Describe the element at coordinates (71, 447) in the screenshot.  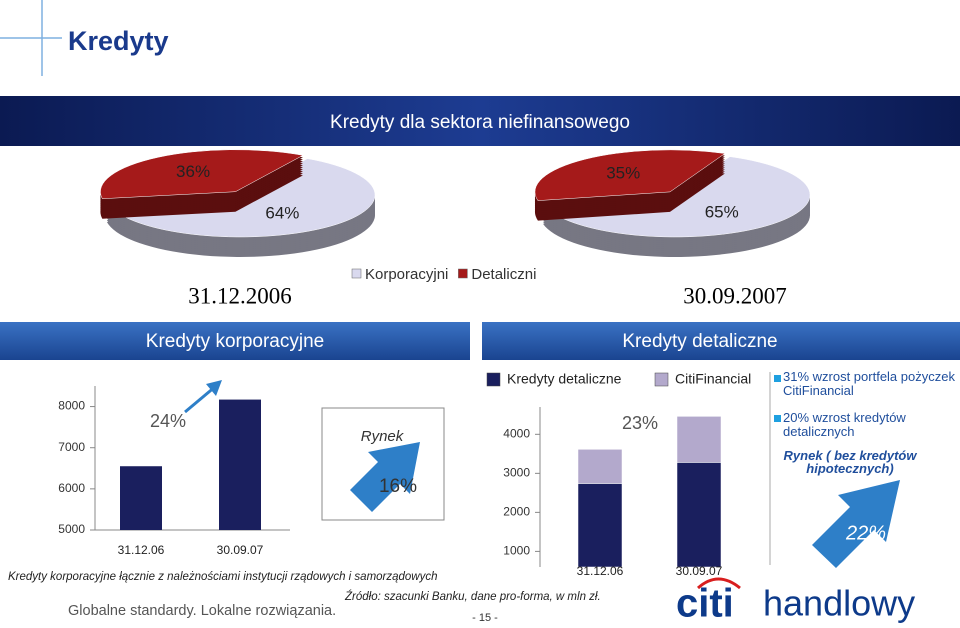
I see `y-tick-label: 7000` at that location.